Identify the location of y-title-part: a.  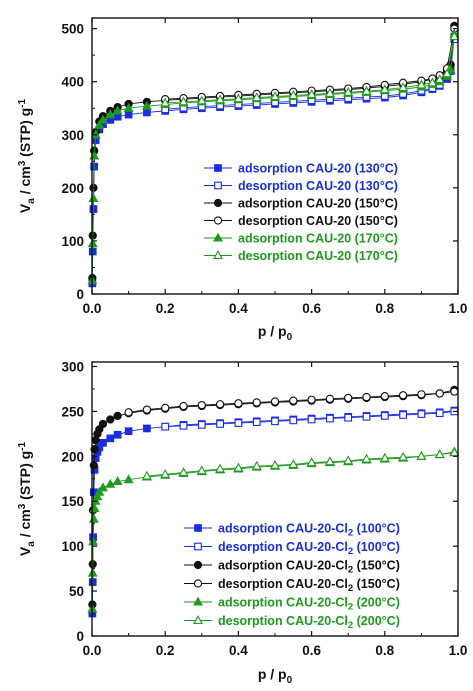
(31, 201).